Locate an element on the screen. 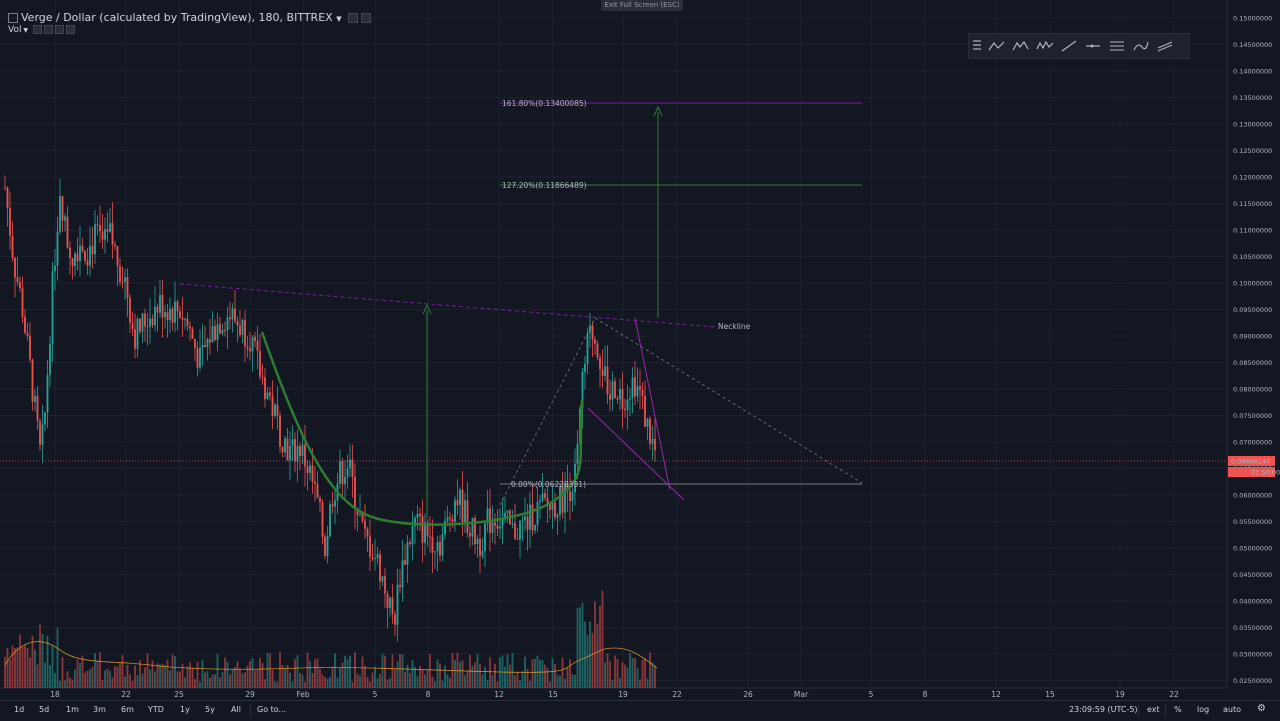 Image resolution: width=1280 pixels, height=721 pixels. volume-indicator-label: Vol ▼ is located at coordinates (41, 30).